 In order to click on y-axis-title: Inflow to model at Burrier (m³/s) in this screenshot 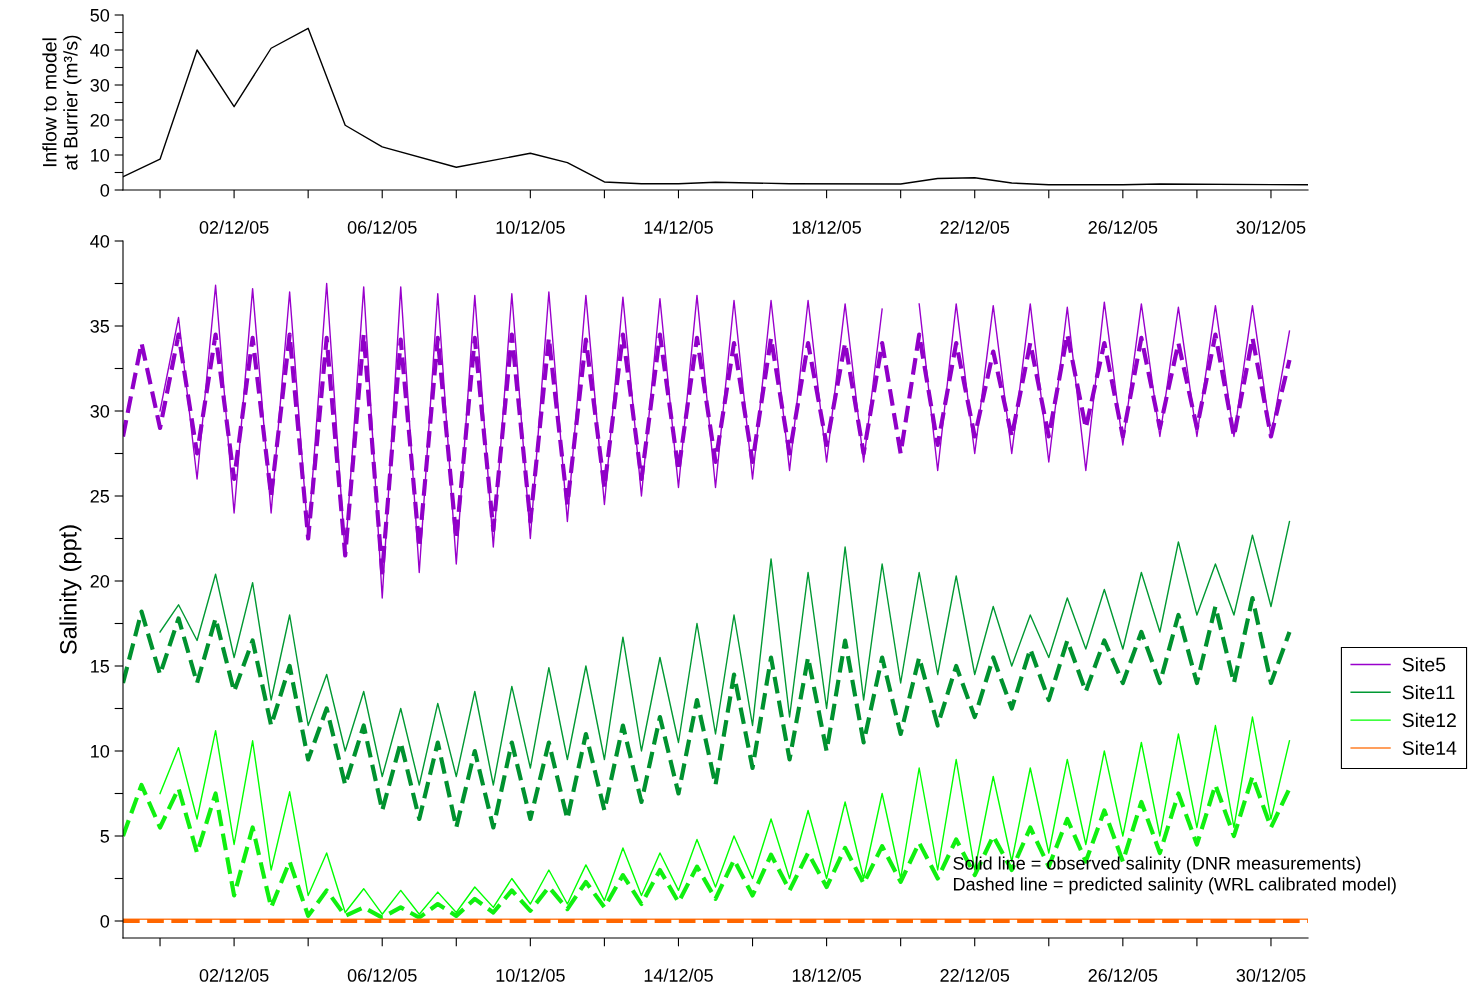, I will do `click(62, 102)`.